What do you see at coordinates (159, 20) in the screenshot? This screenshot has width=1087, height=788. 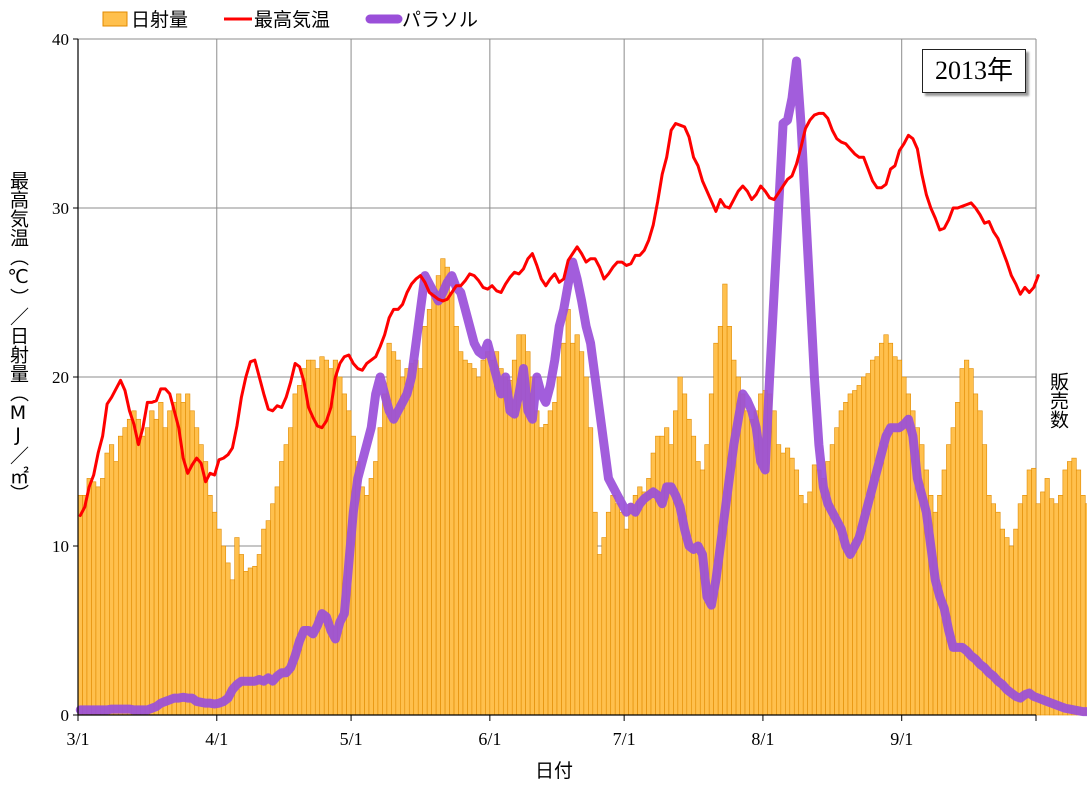 I see `legend-label-solar: 日射量` at bounding box center [159, 20].